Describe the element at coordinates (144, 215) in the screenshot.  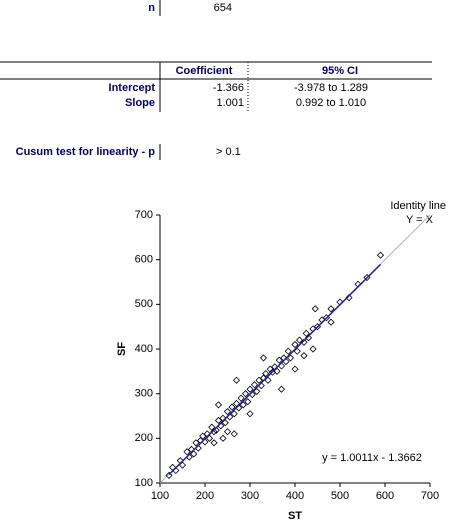
I see `y-tick-label: 700` at that location.